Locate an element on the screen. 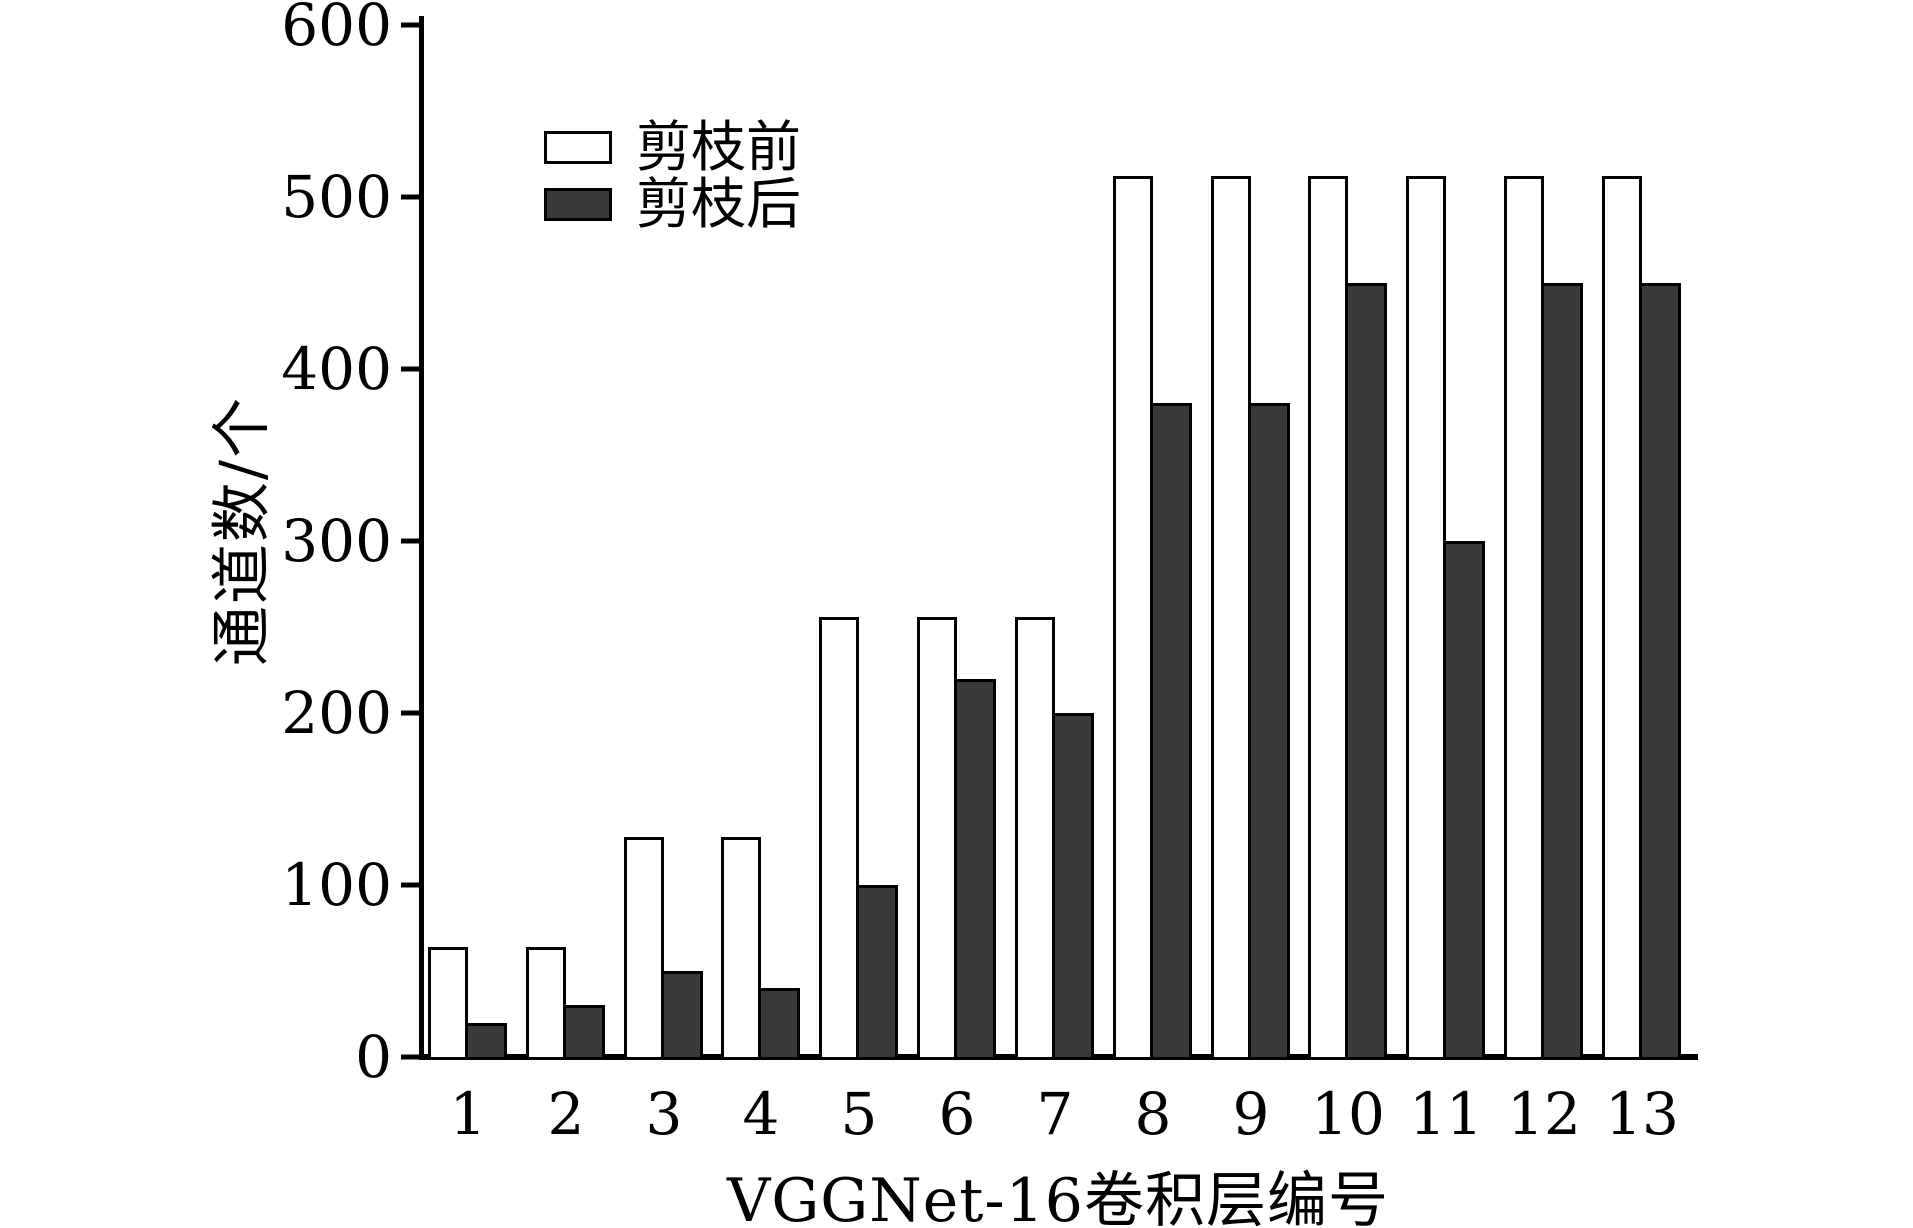 This screenshot has width=1913, height=1228. y-tick-label-400: 400 is located at coordinates (336, 369).